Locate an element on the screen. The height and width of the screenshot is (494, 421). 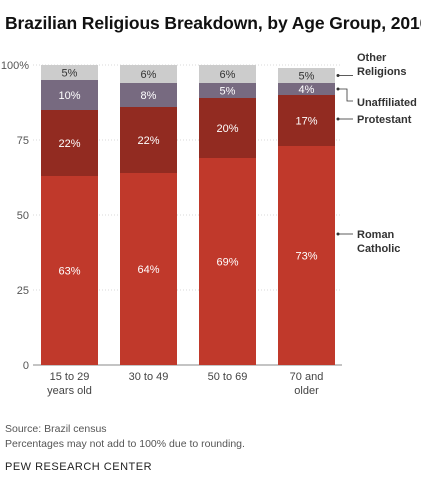
x-tick-label: 50 to 69 is located at coordinates (228, 377).